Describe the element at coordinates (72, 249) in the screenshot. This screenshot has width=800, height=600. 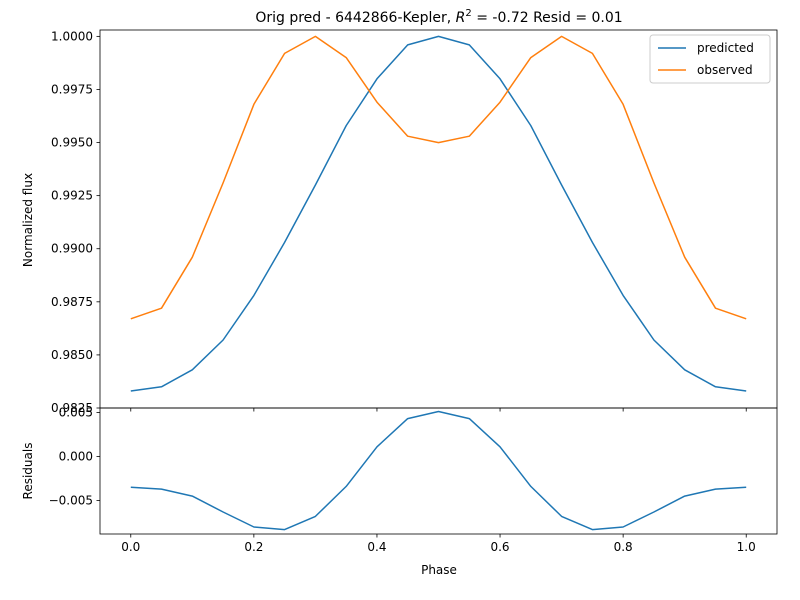
I see `top-y-tick-label: 0.9900` at that location.